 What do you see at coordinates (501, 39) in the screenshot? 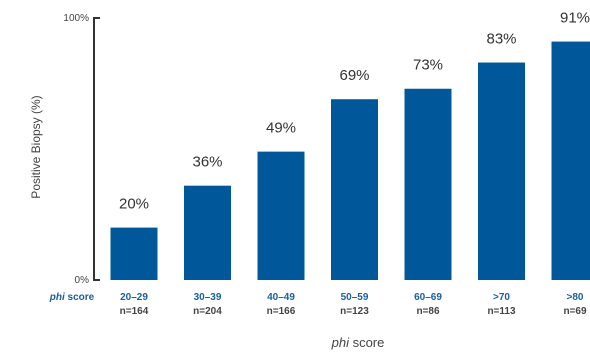
I see `value-label-6: 83%` at bounding box center [501, 39].